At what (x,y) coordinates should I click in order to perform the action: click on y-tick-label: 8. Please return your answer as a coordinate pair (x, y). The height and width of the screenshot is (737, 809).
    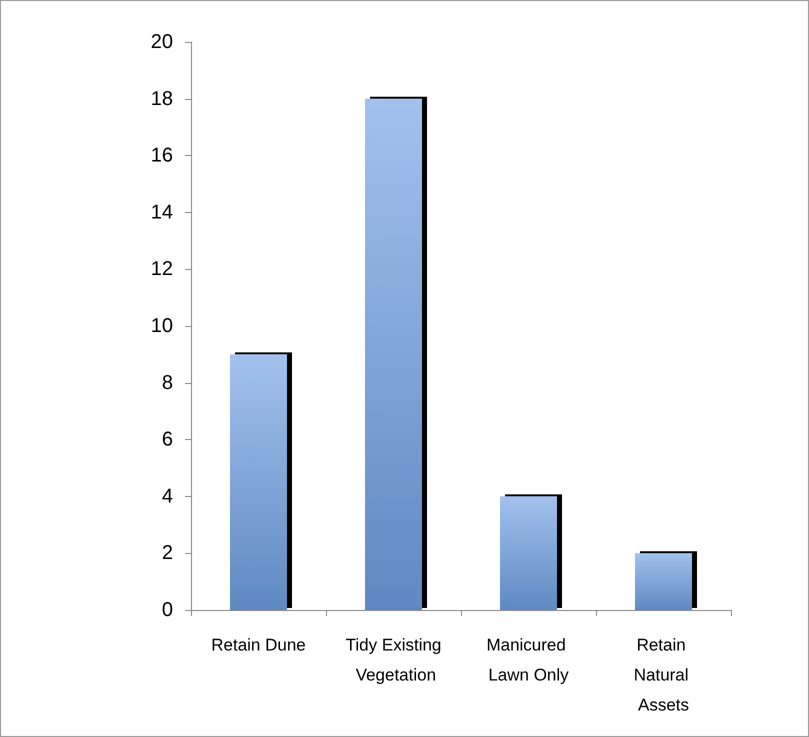
    Looking at the image, I should click on (167, 383).